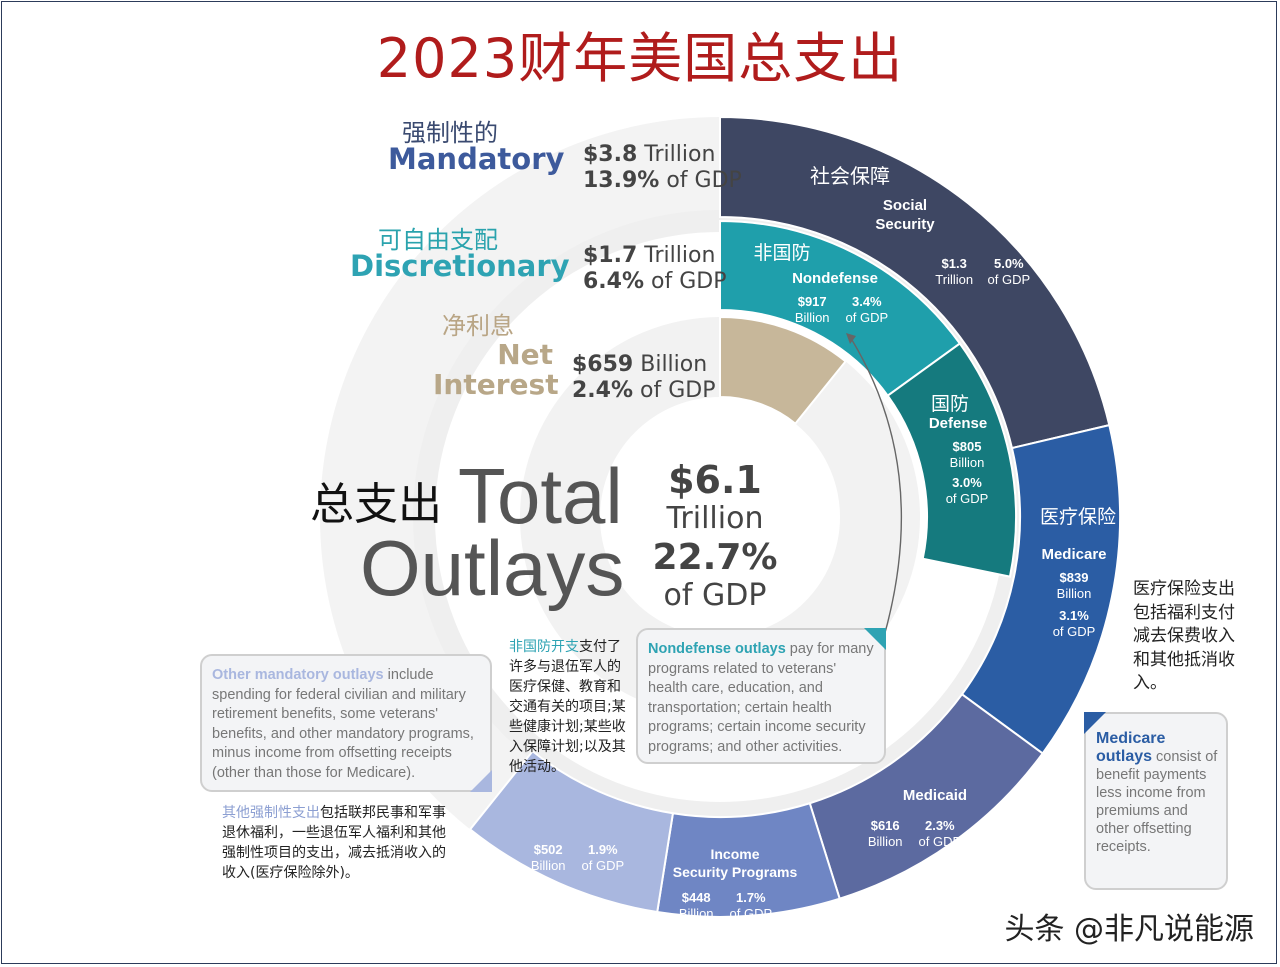 Image resolution: width=1280 pixels, height=967 pixels. I want to click on net-interest-amount: $659 Billion 2.4% of GDP, so click(644, 377).